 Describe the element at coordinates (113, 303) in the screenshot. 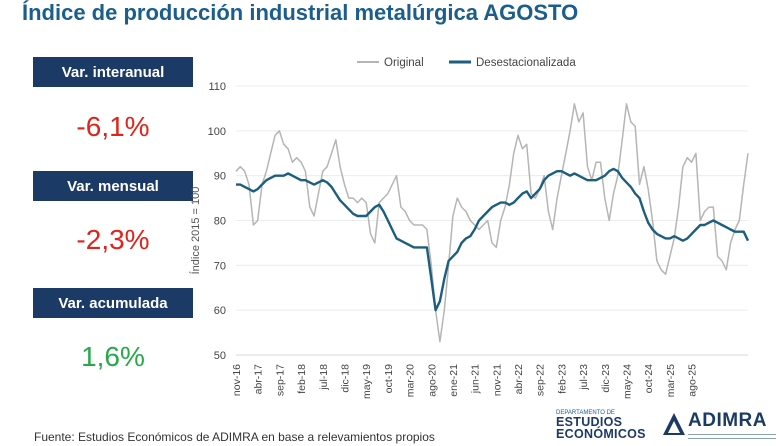

I see `kpi-label-acumulada: Var. acumulada` at that location.